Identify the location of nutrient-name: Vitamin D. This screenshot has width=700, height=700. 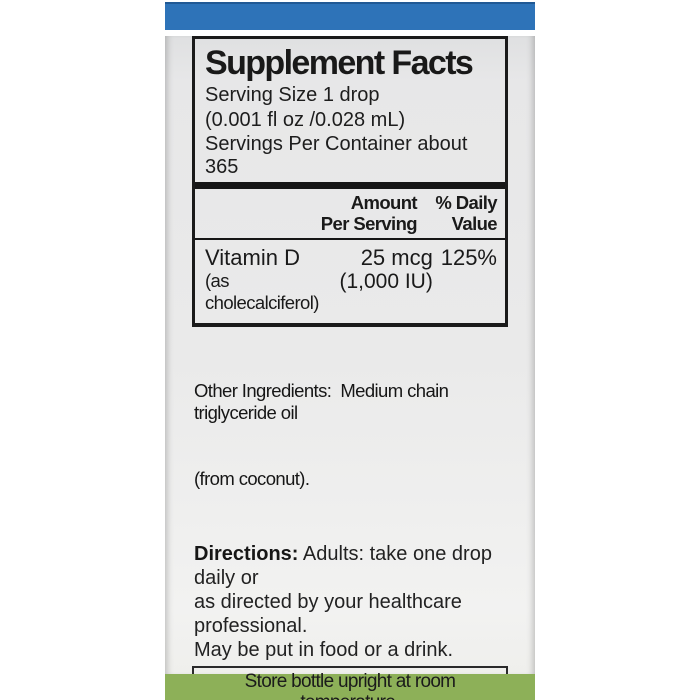
(252, 257).